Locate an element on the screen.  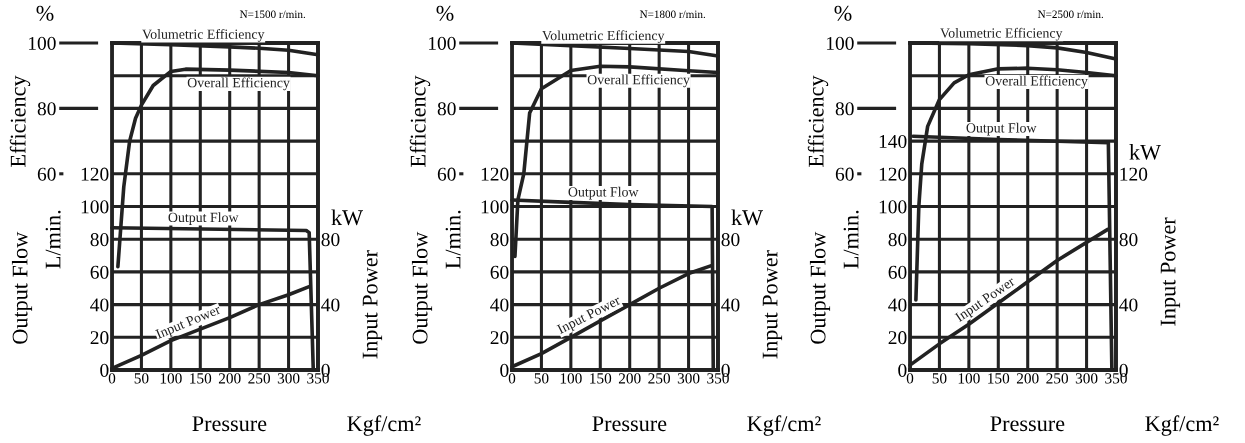
y3-tick-label: 140 is located at coordinates (893, 141).